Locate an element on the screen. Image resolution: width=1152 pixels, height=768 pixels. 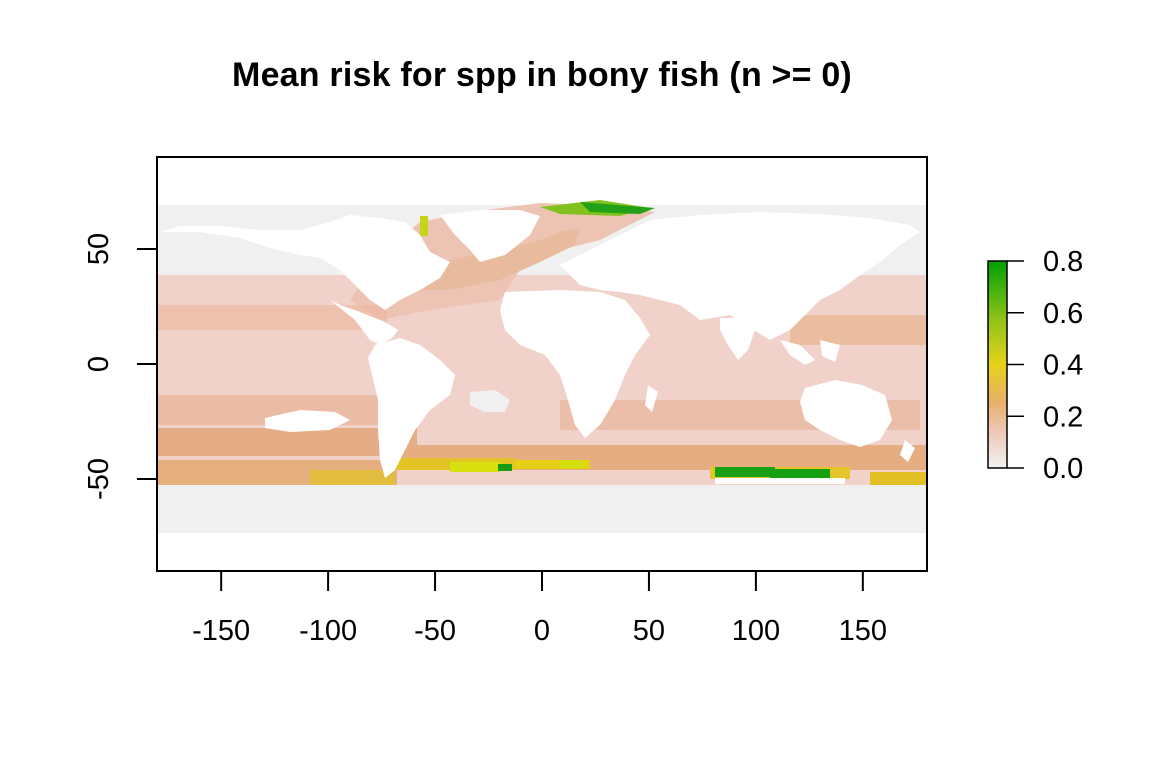
y-axis: -50 0 50 is located at coordinates (120, 366).